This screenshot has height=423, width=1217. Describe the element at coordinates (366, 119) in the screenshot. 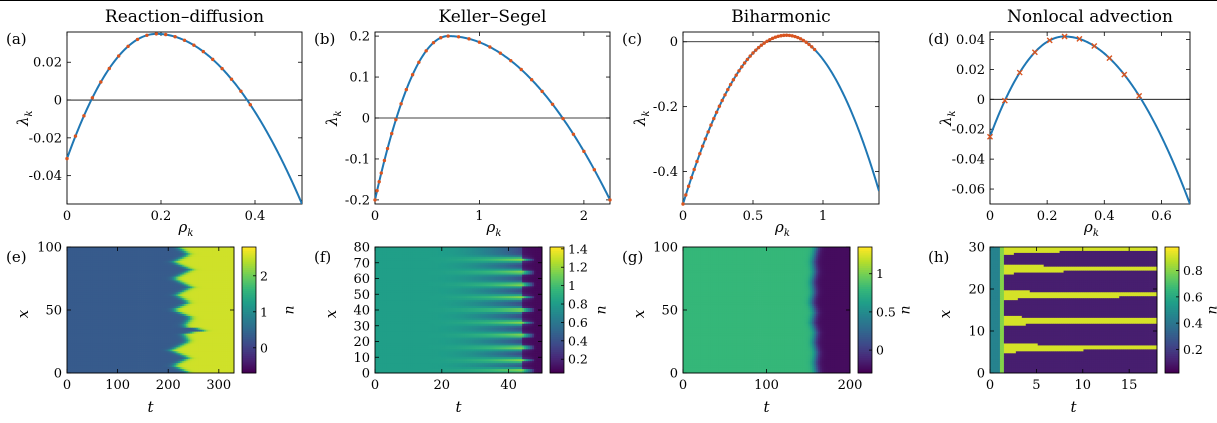

I see `panel-1-ytick-label: 0` at that location.